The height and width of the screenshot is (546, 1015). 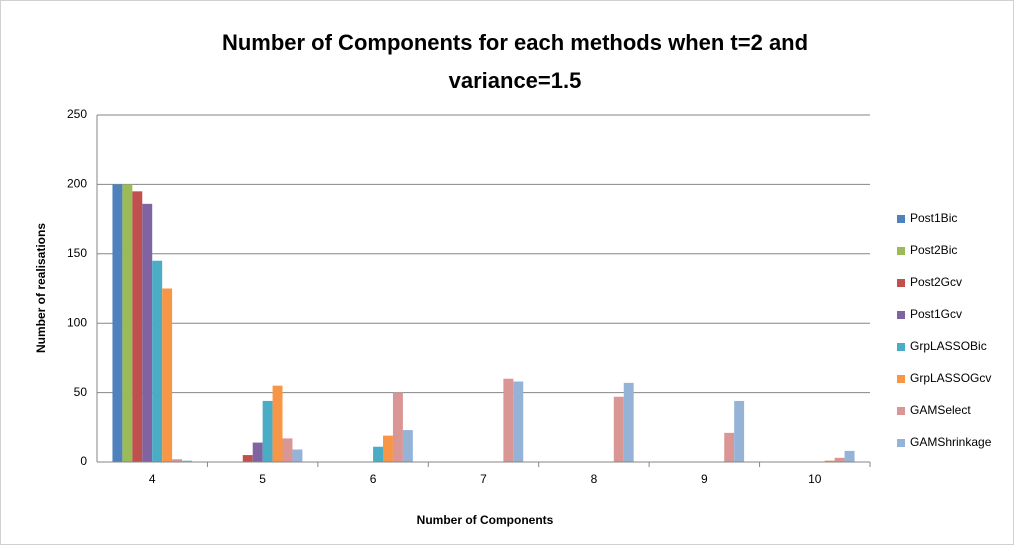 I want to click on legend-label: Post2Gcv, so click(x=936, y=282).